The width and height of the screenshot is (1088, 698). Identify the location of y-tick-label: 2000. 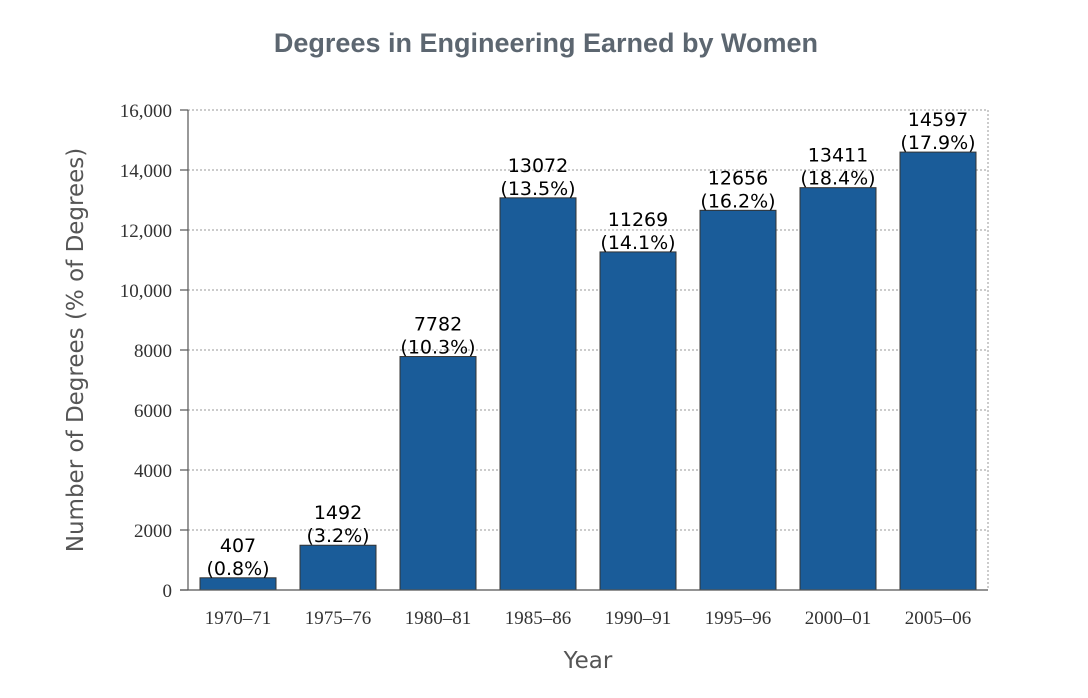
(153, 531).